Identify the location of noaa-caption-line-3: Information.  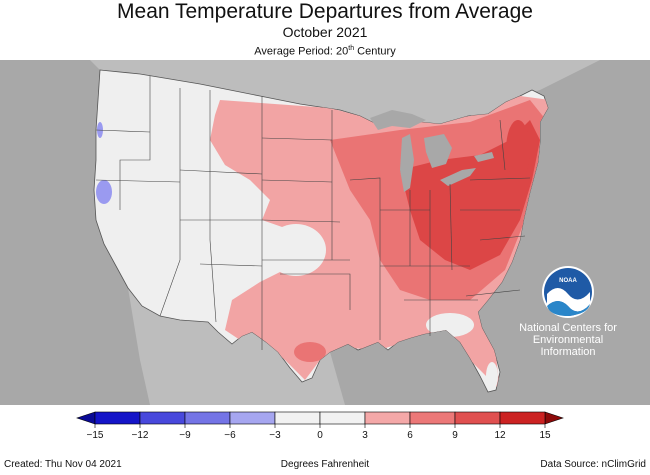
(568, 352).